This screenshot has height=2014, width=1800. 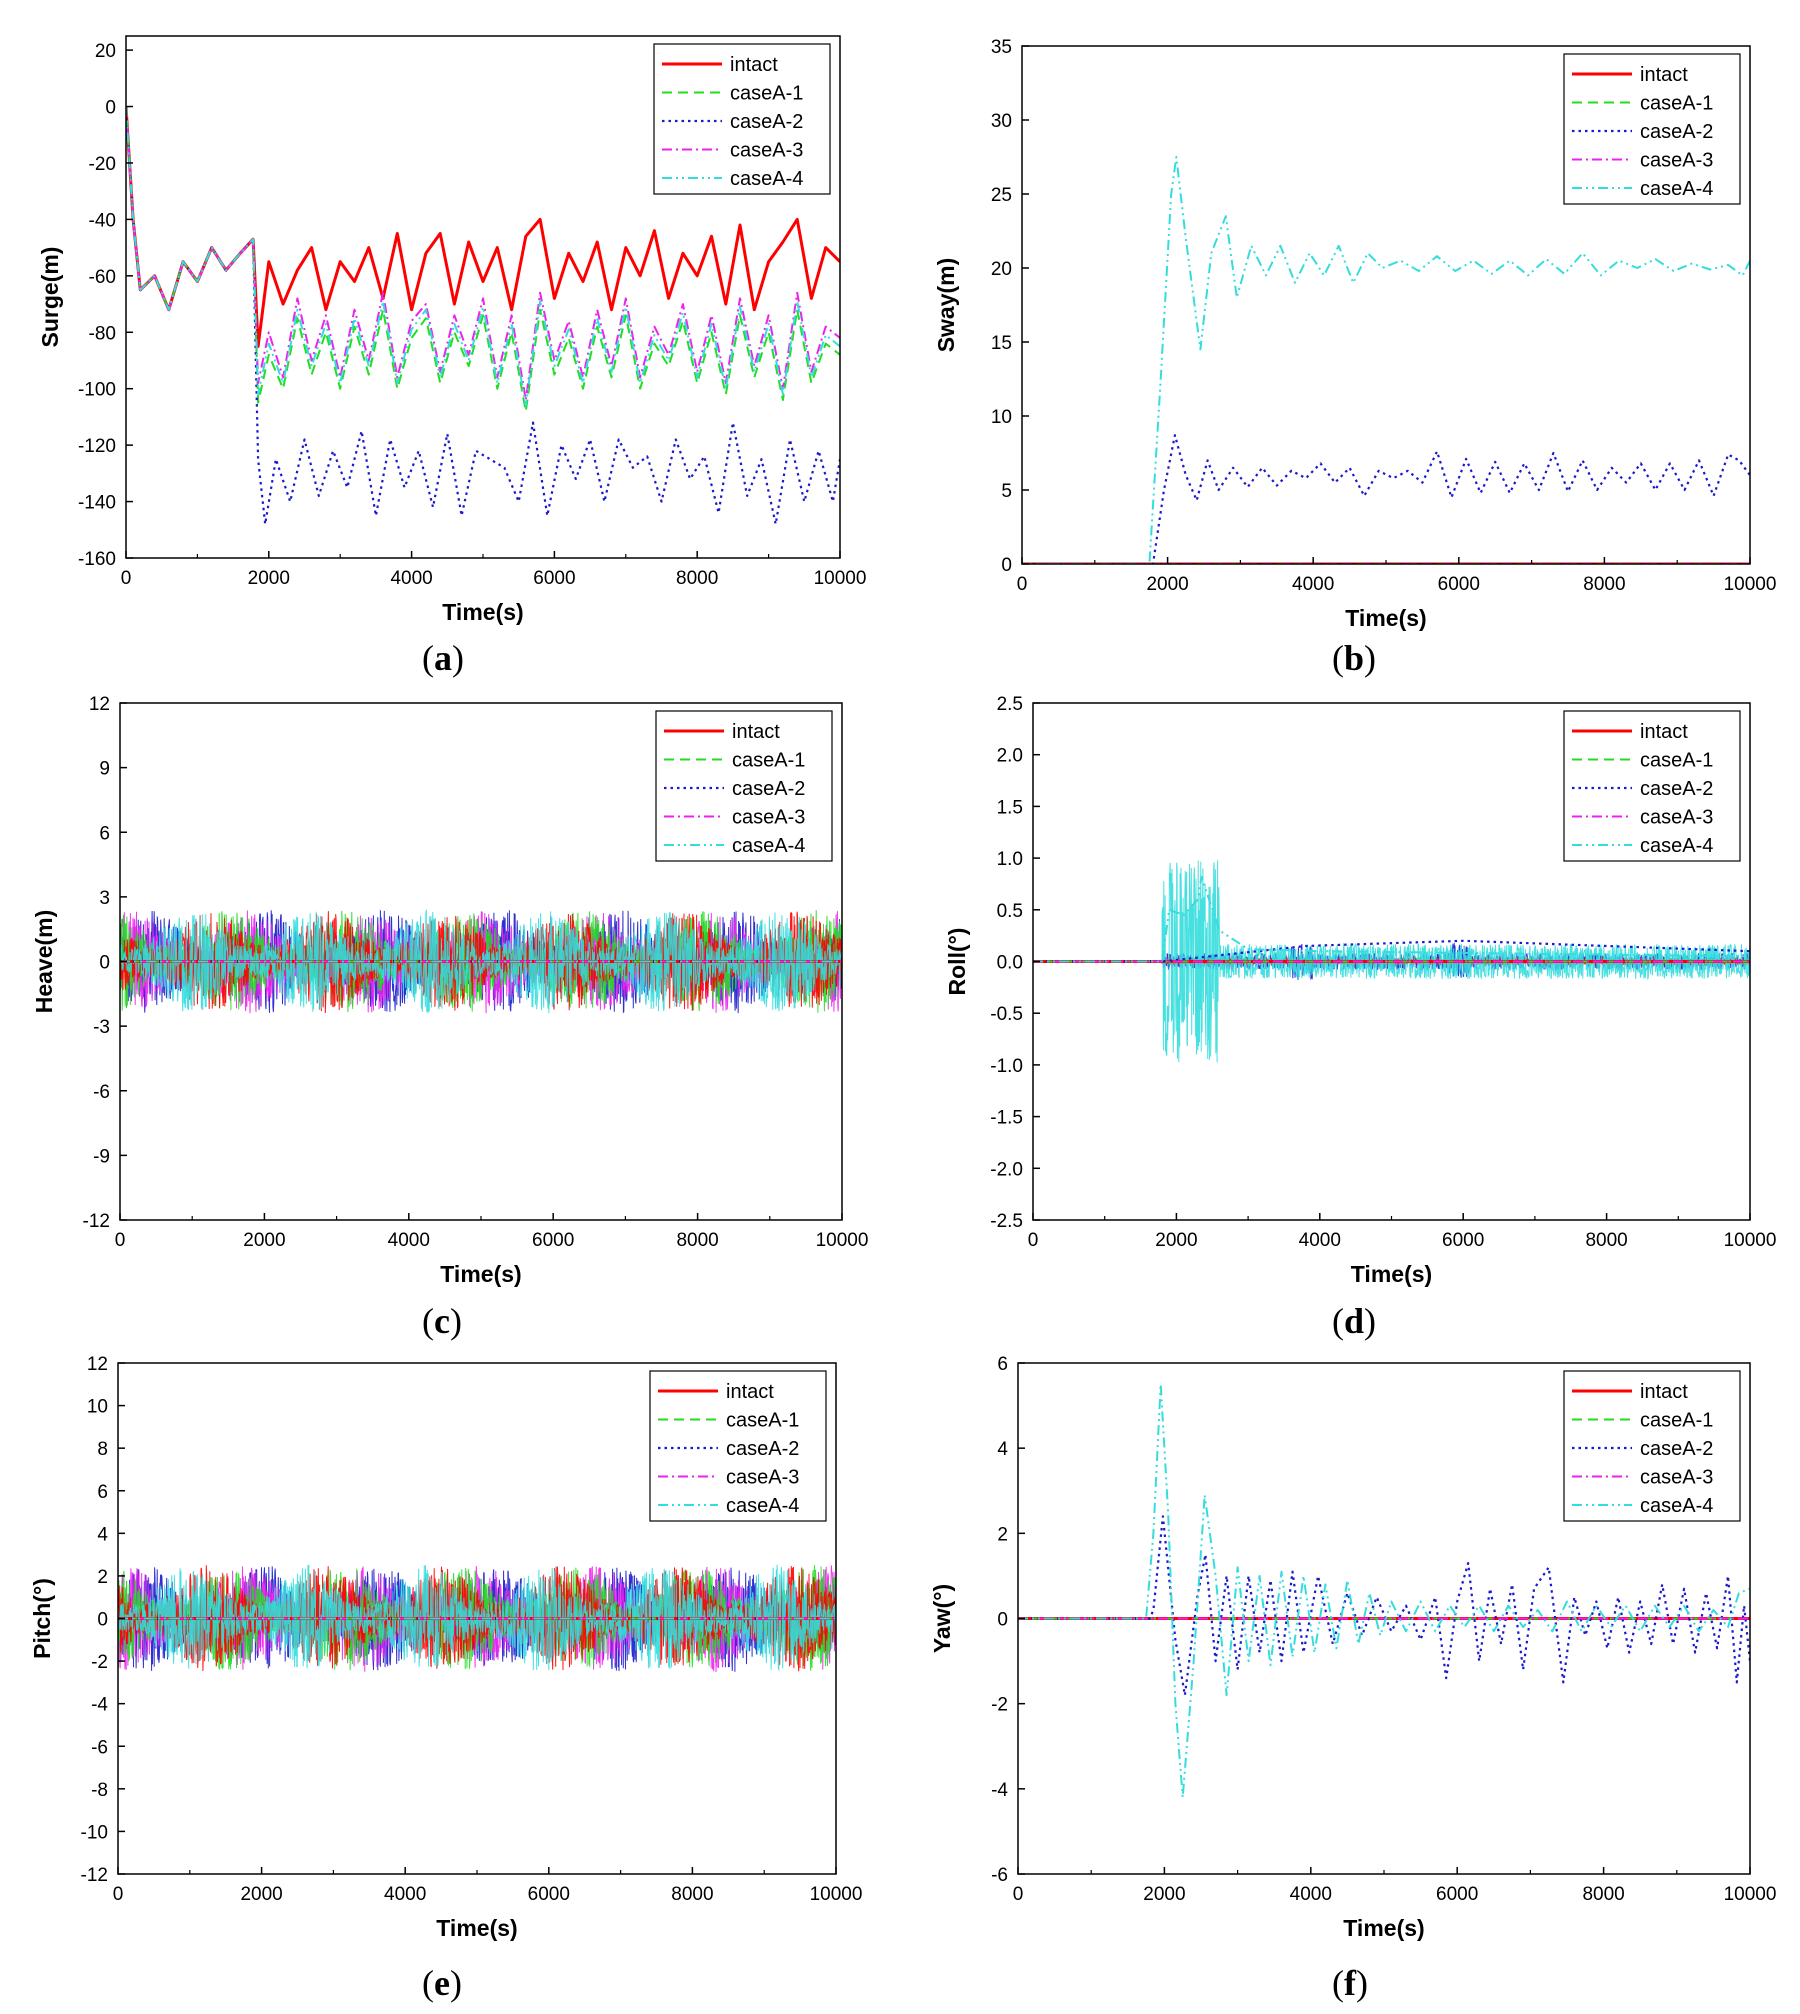 What do you see at coordinates (99, 1705) in the screenshot?
I see `y-tick-label: -4` at bounding box center [99, 1705].